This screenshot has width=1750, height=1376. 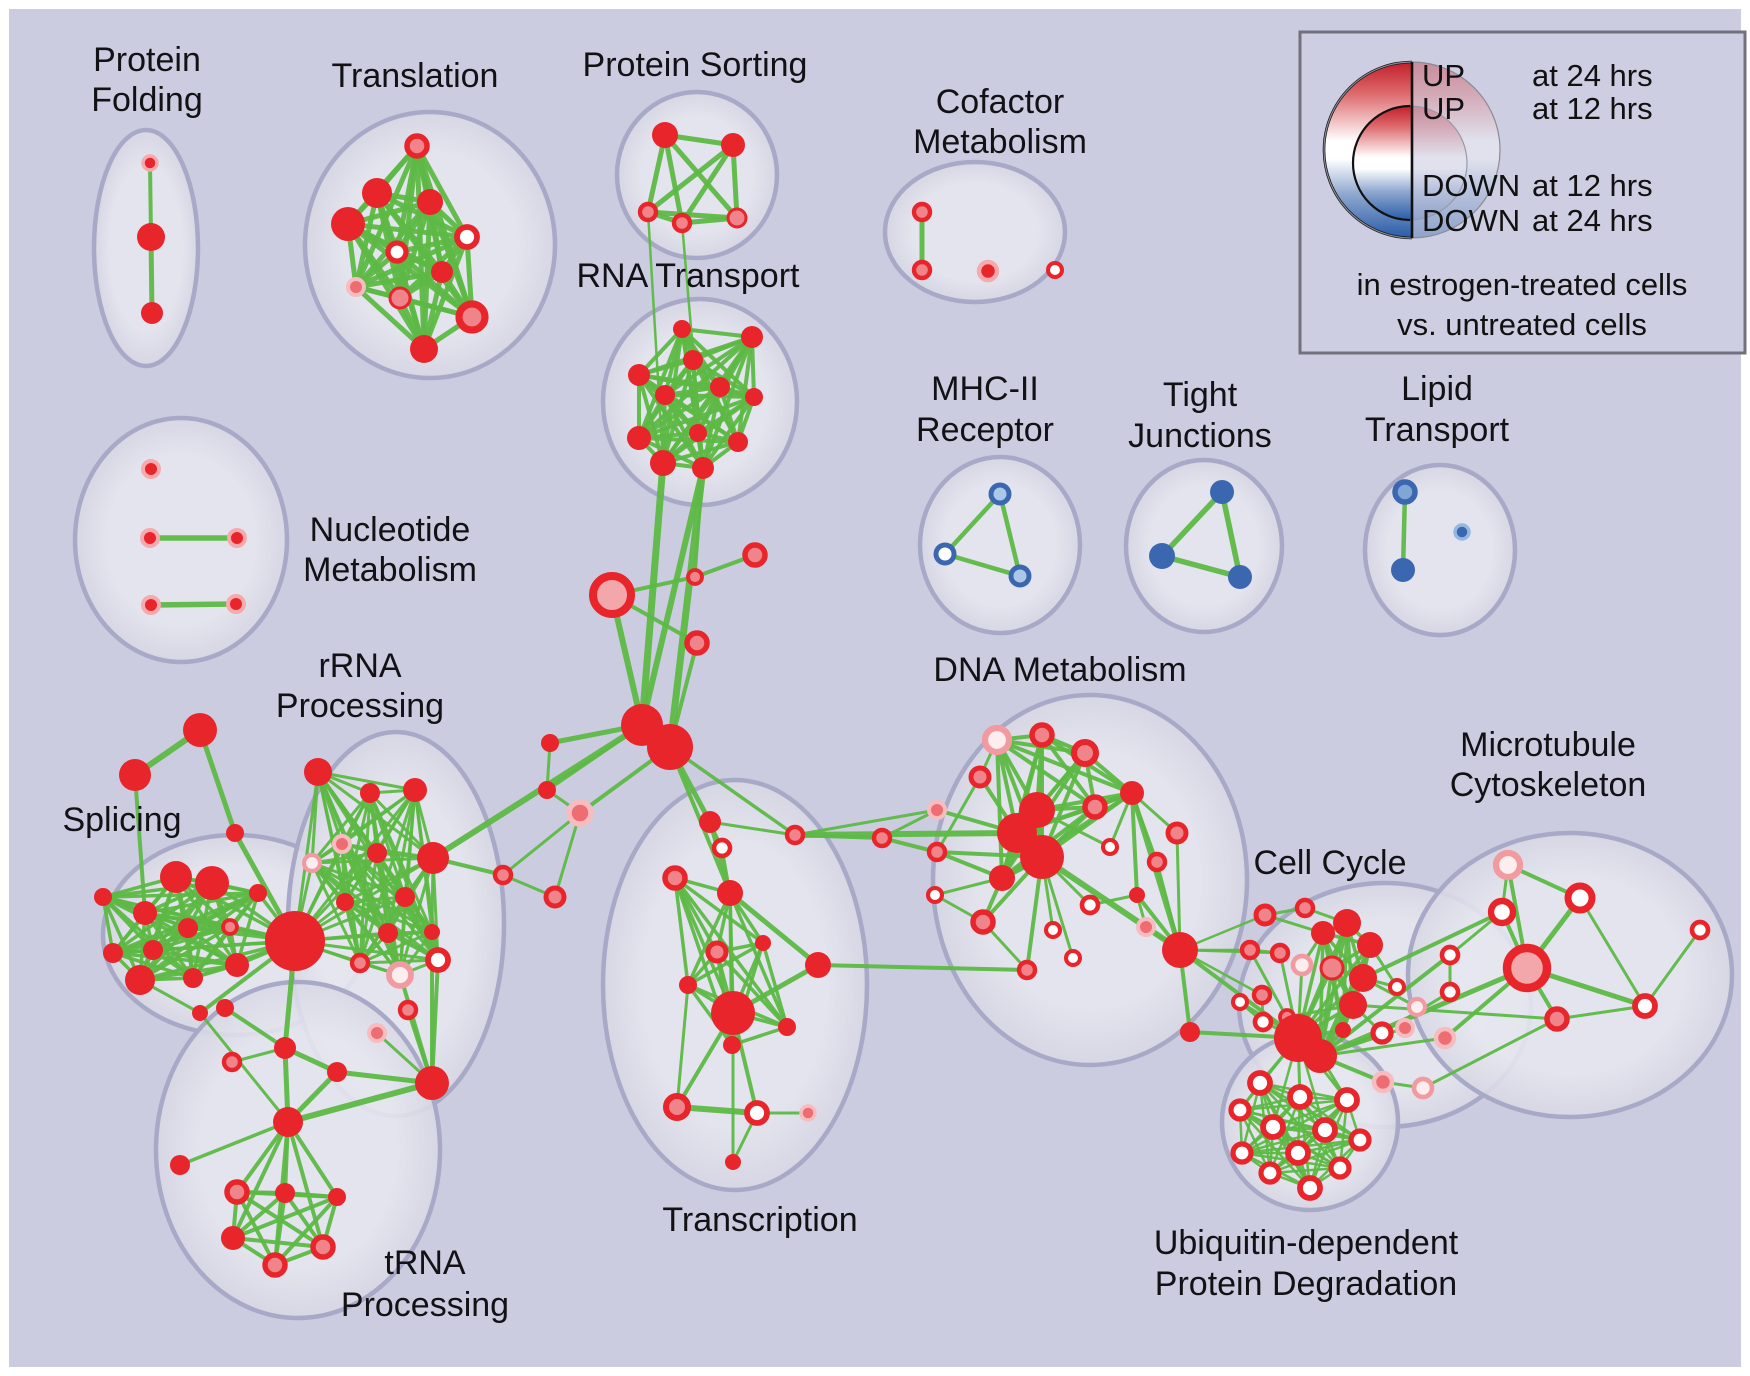 What do you see at coordinates (1110, 847) in the screenshot?
I see `network-node-dm11-white-core` at bounding box center [1110, 847].